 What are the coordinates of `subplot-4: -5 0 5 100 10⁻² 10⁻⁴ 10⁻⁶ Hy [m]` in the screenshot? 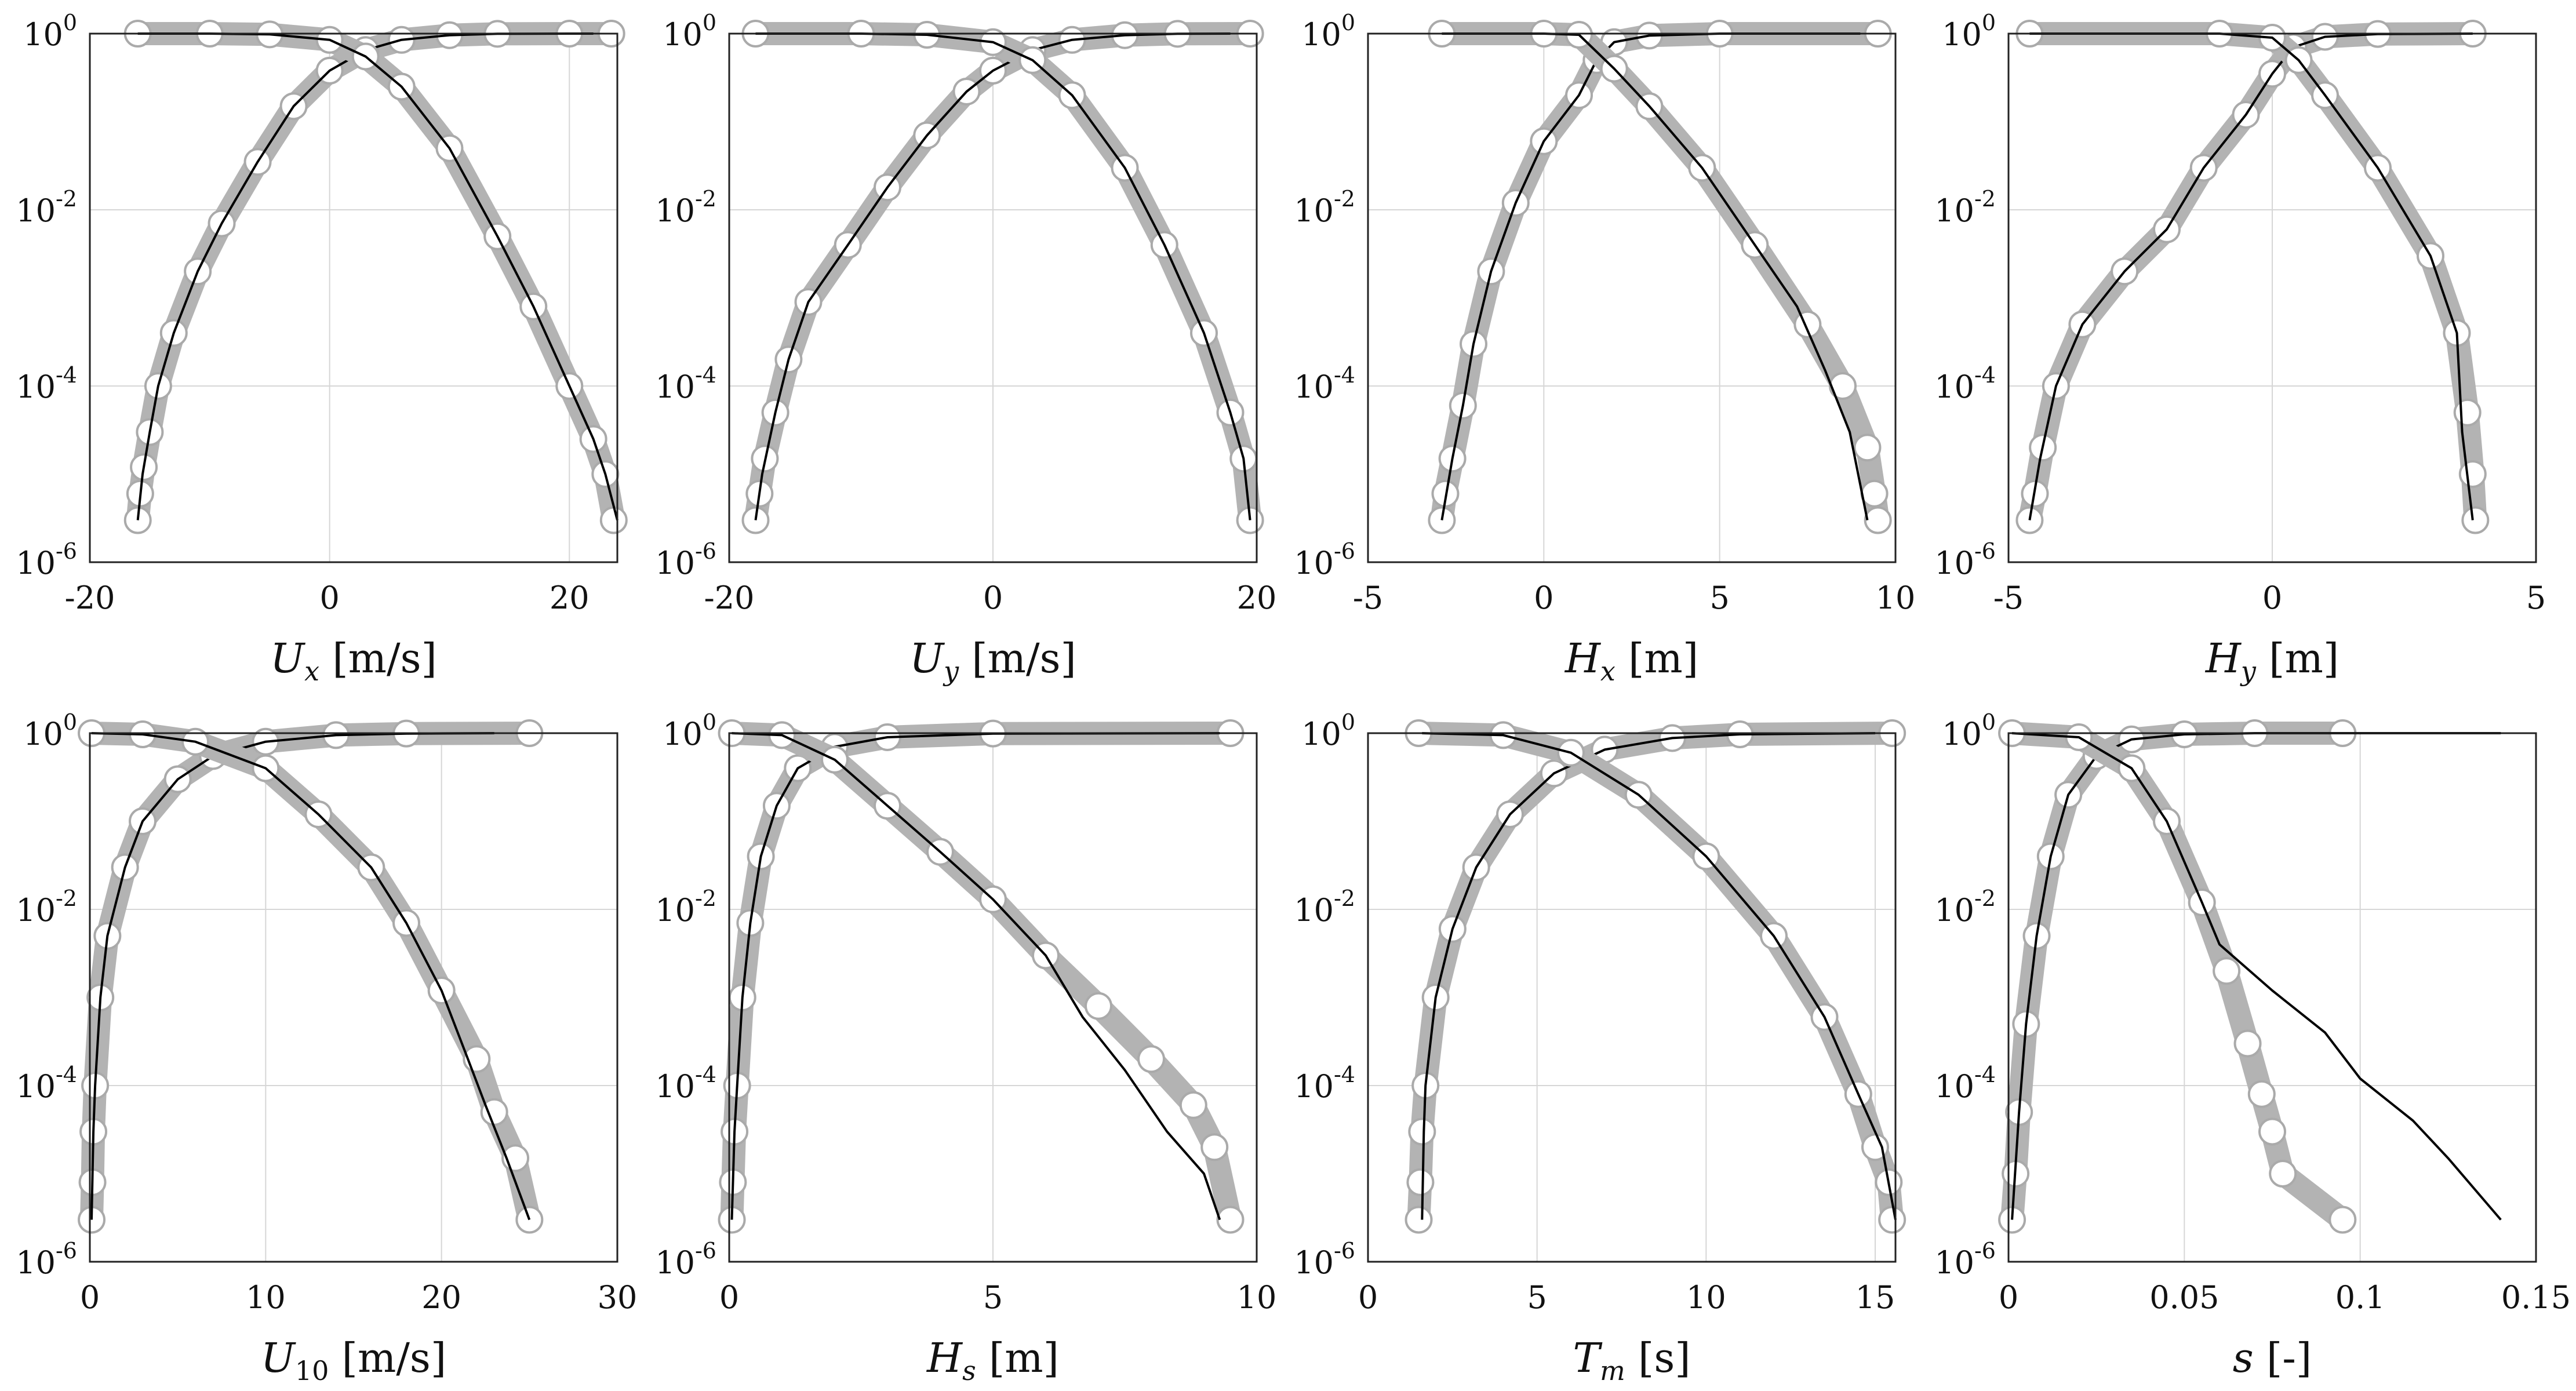 It's located at (2240, 348).